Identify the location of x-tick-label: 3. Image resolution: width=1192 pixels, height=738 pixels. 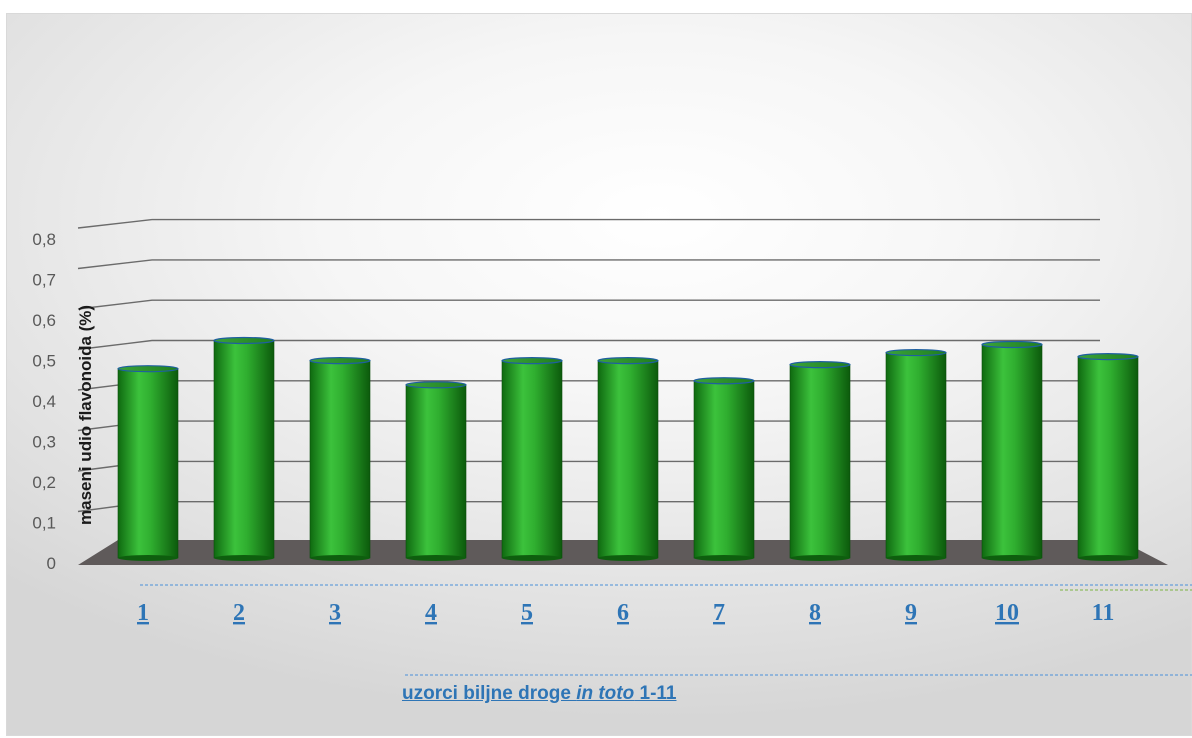
(335, 613).